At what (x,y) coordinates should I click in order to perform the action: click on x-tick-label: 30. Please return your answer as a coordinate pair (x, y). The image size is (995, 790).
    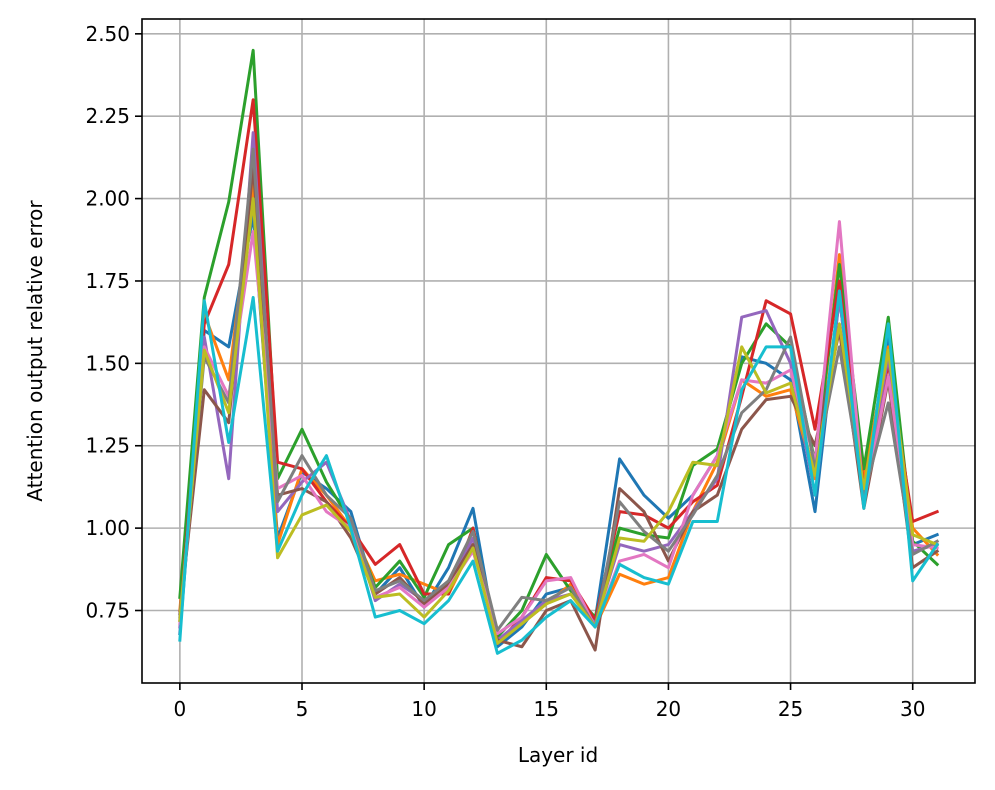
    Looking at the image, I should click on (912, 709).